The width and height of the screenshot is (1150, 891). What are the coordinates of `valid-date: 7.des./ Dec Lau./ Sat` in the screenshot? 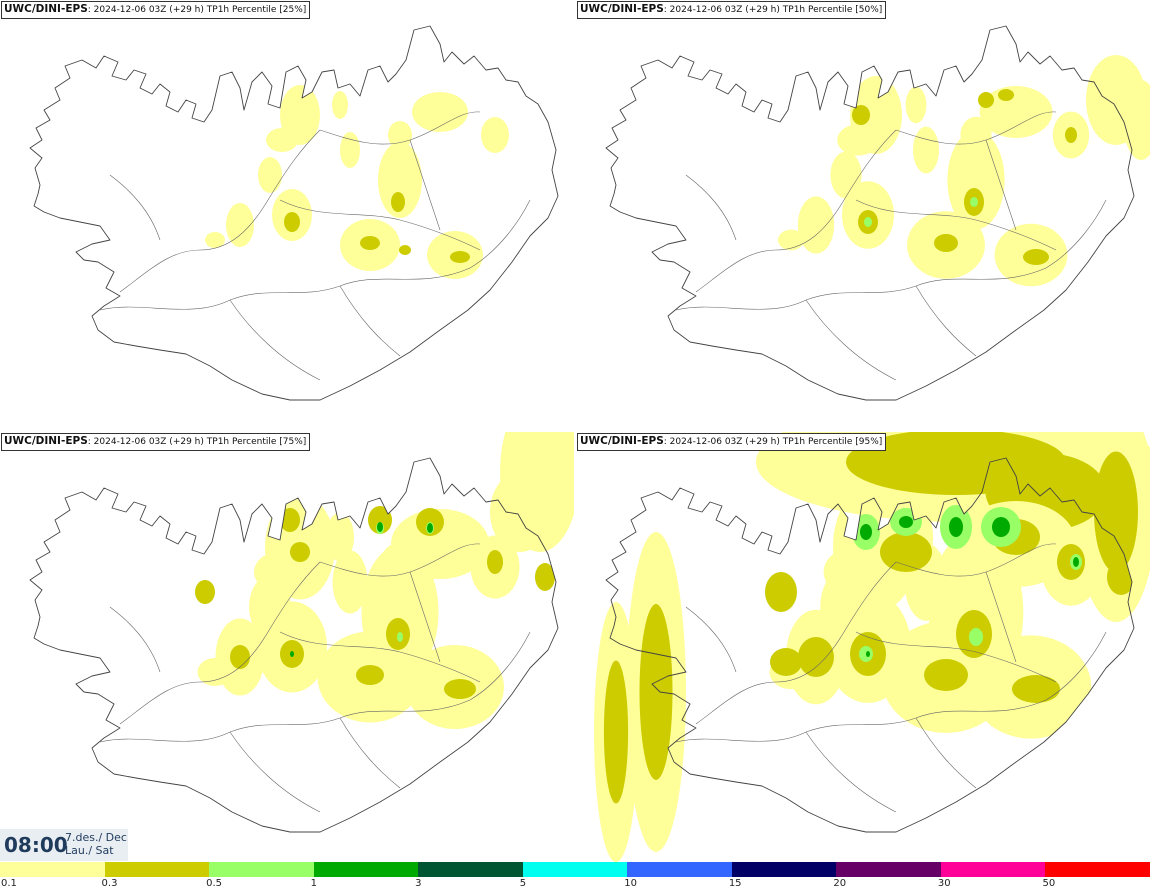 It's located at (96, 844).